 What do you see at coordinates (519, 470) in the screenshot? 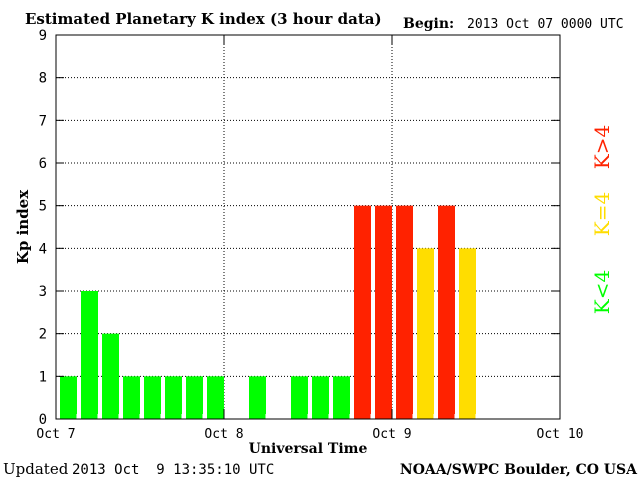
I see `source-label: NOAA/SWPC Boulder, CO USA` at bounding box center [519, 470].